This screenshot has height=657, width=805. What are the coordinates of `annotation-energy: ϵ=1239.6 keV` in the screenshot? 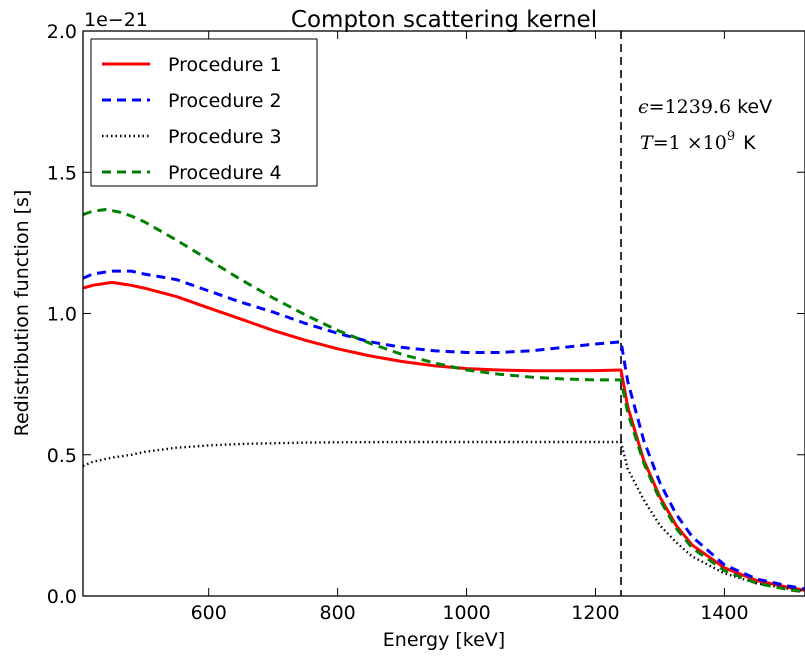 It's located at (705, 107).